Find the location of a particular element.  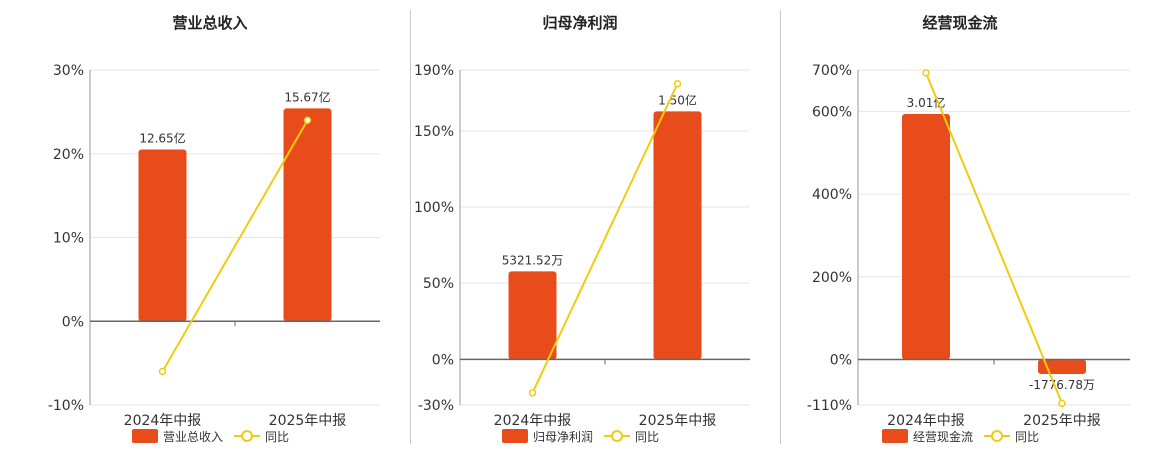

chart-title: 经营现金流 is located at coordinates (959, 23).